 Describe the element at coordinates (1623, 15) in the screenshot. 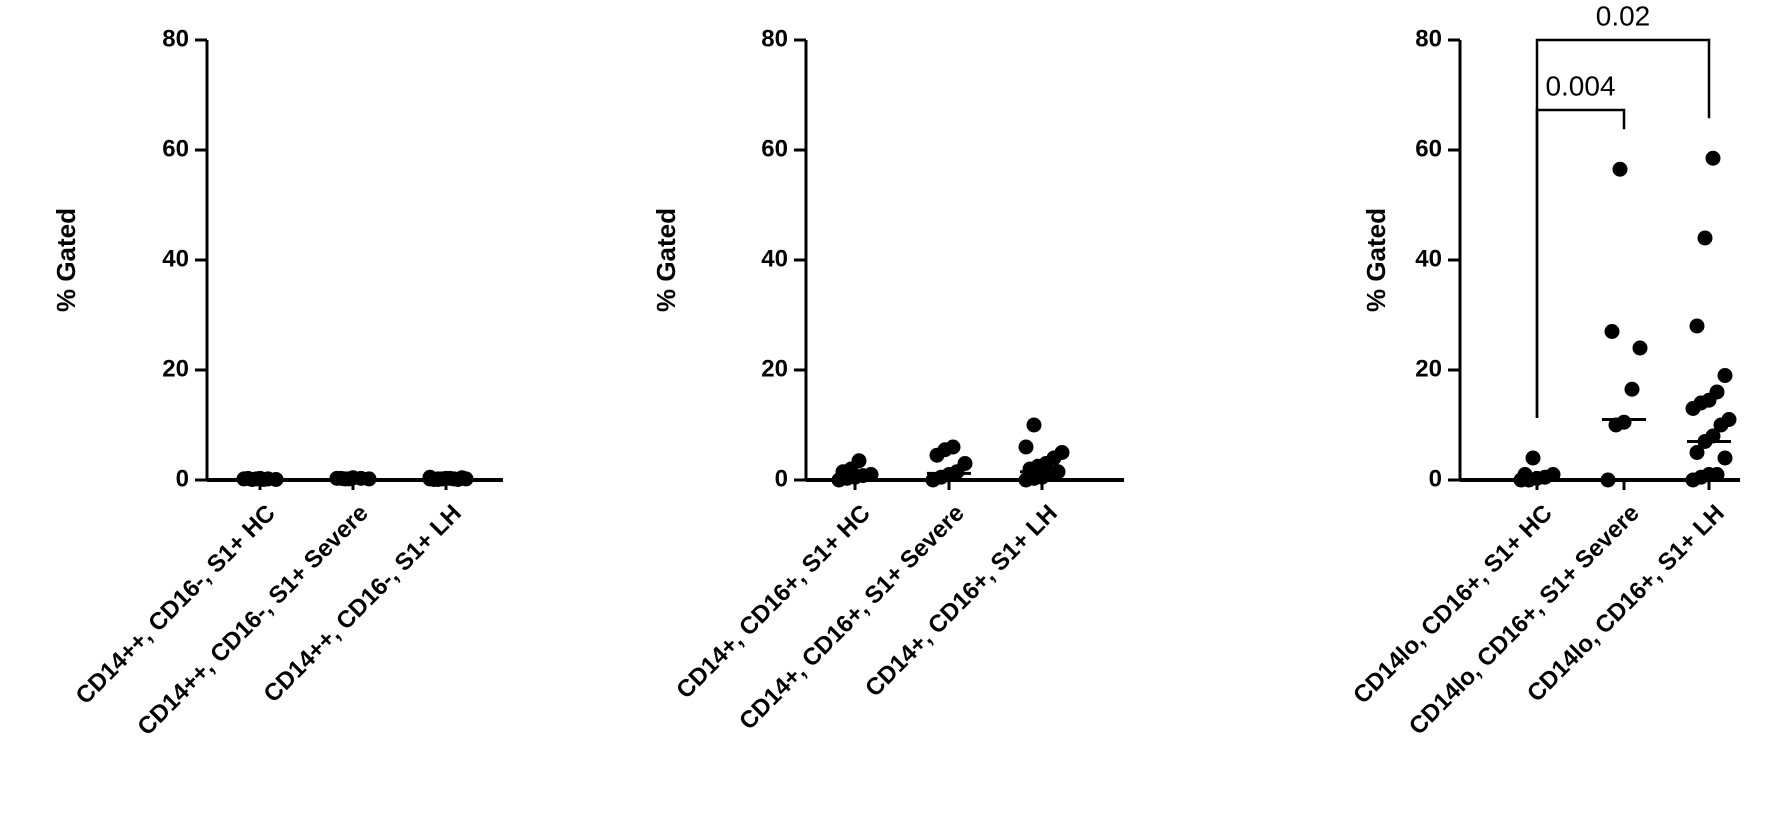

I see `p-value-label: 0.02` at that location.